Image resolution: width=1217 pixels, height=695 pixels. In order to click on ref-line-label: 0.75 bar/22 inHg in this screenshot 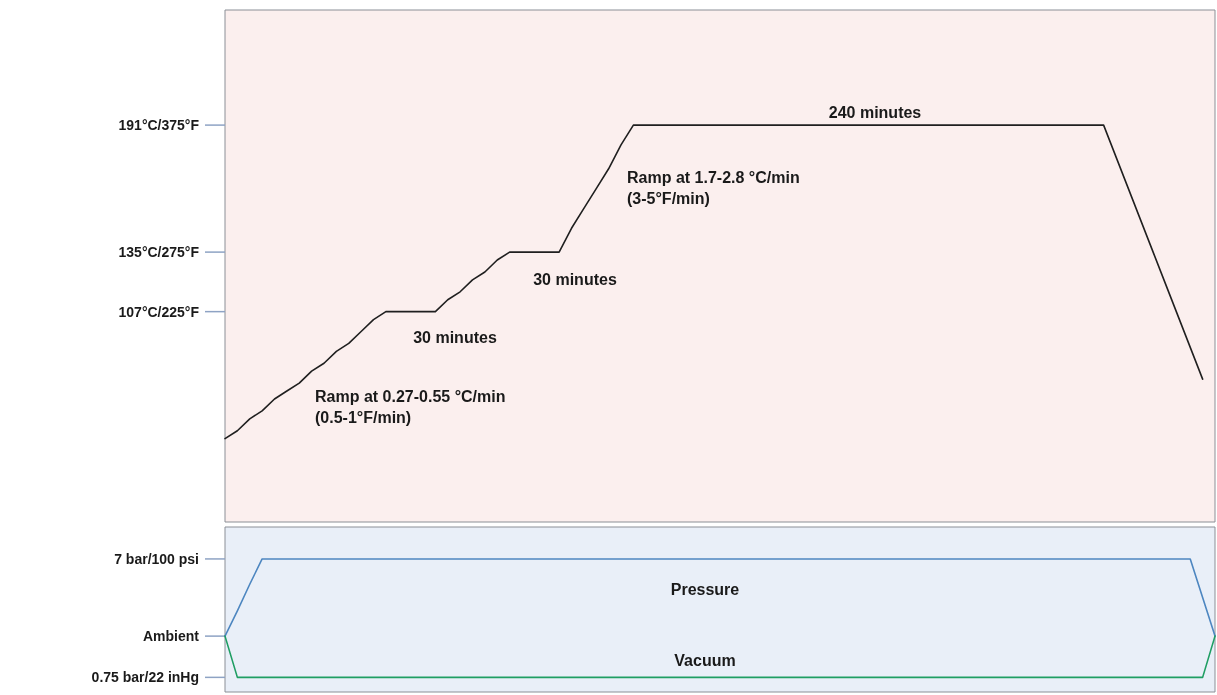, I will do `click(145, 677)`.